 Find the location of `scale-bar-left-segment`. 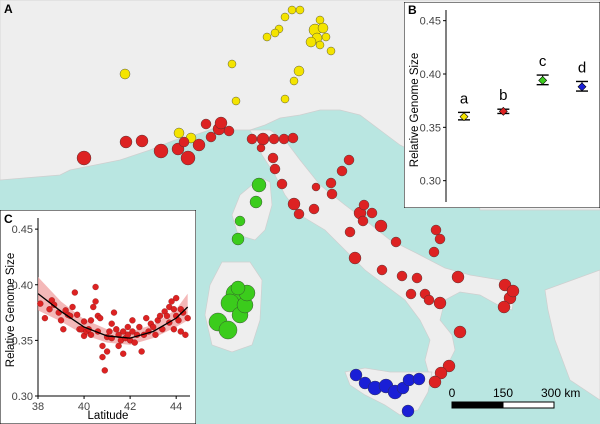

scale-bar-left-segment is located at coordinates (477, 405).